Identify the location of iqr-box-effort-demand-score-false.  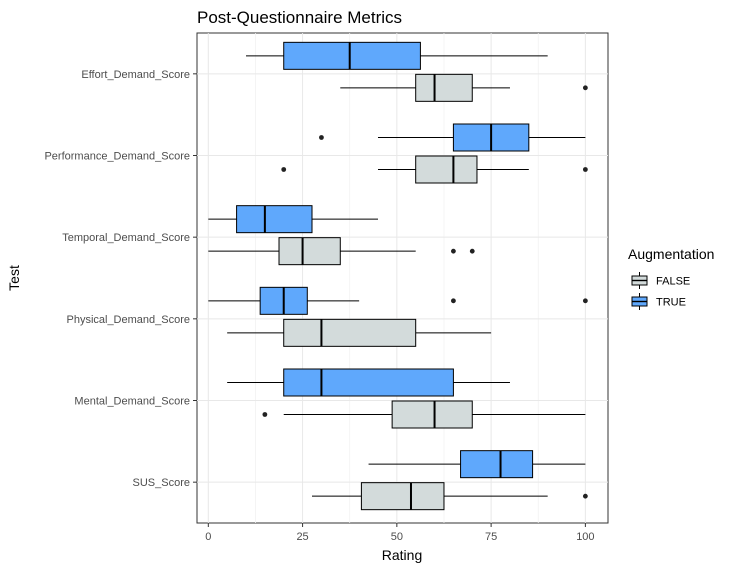
(444, 87).